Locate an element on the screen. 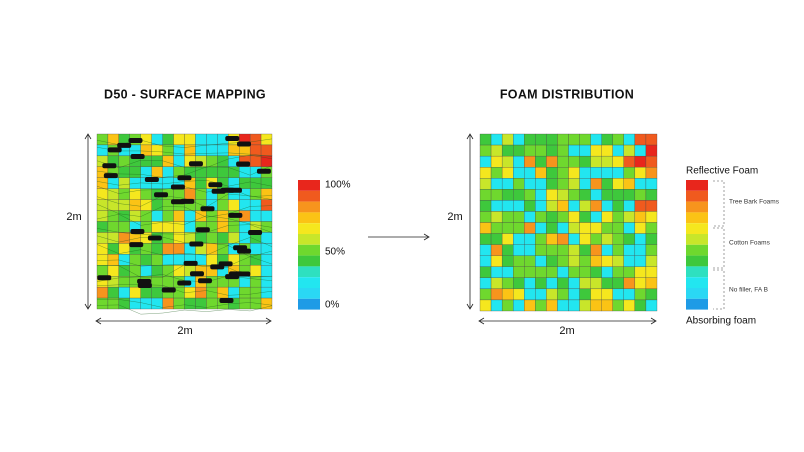  right-title: FOAM DISTRIBUTION is located at coordinates (567, 94).